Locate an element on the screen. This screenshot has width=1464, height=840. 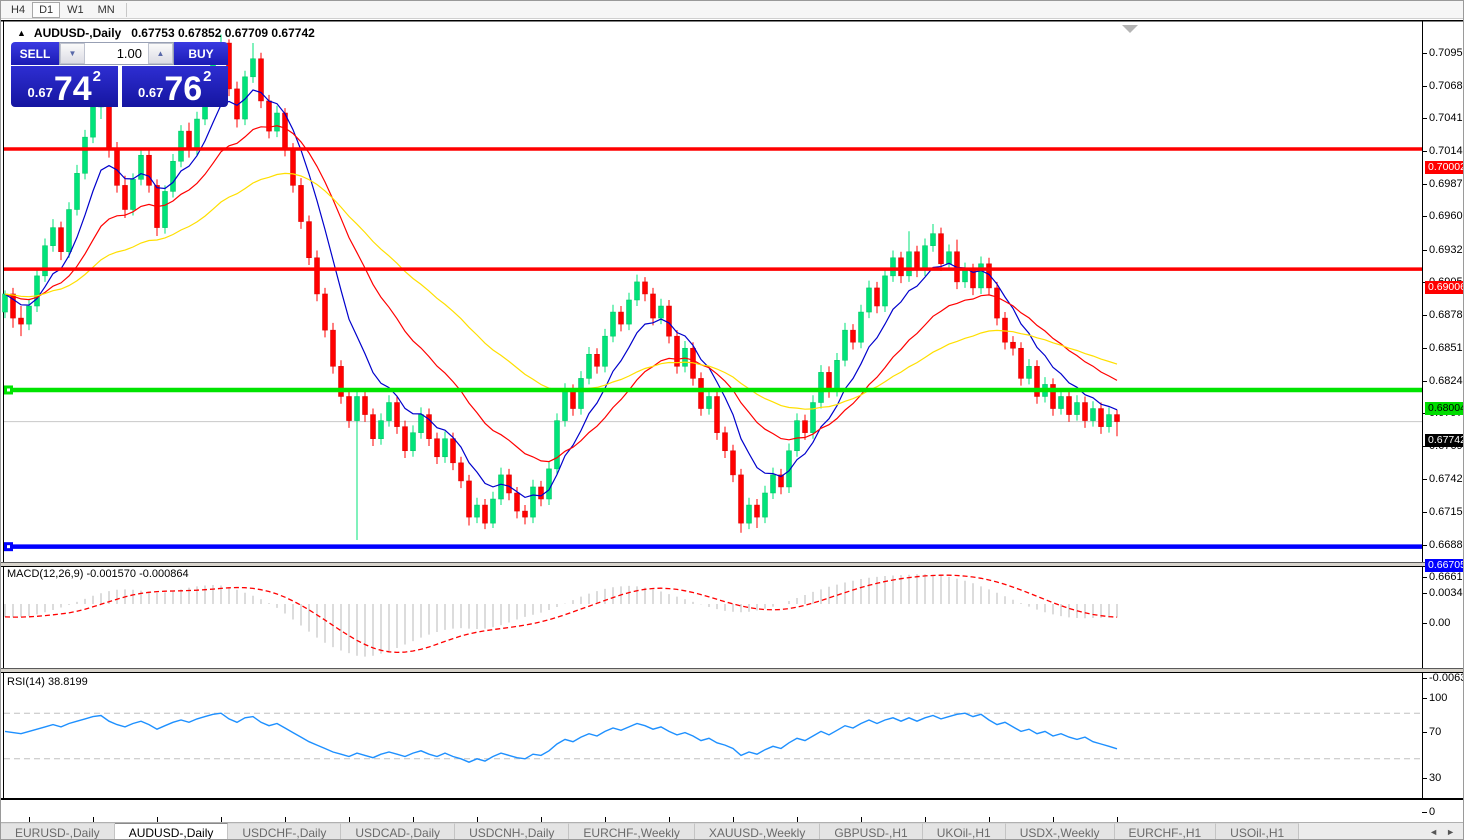
chart-tab-eurchf-weekly: EURCHF-,Weekly is located at coordinates (632, 831).